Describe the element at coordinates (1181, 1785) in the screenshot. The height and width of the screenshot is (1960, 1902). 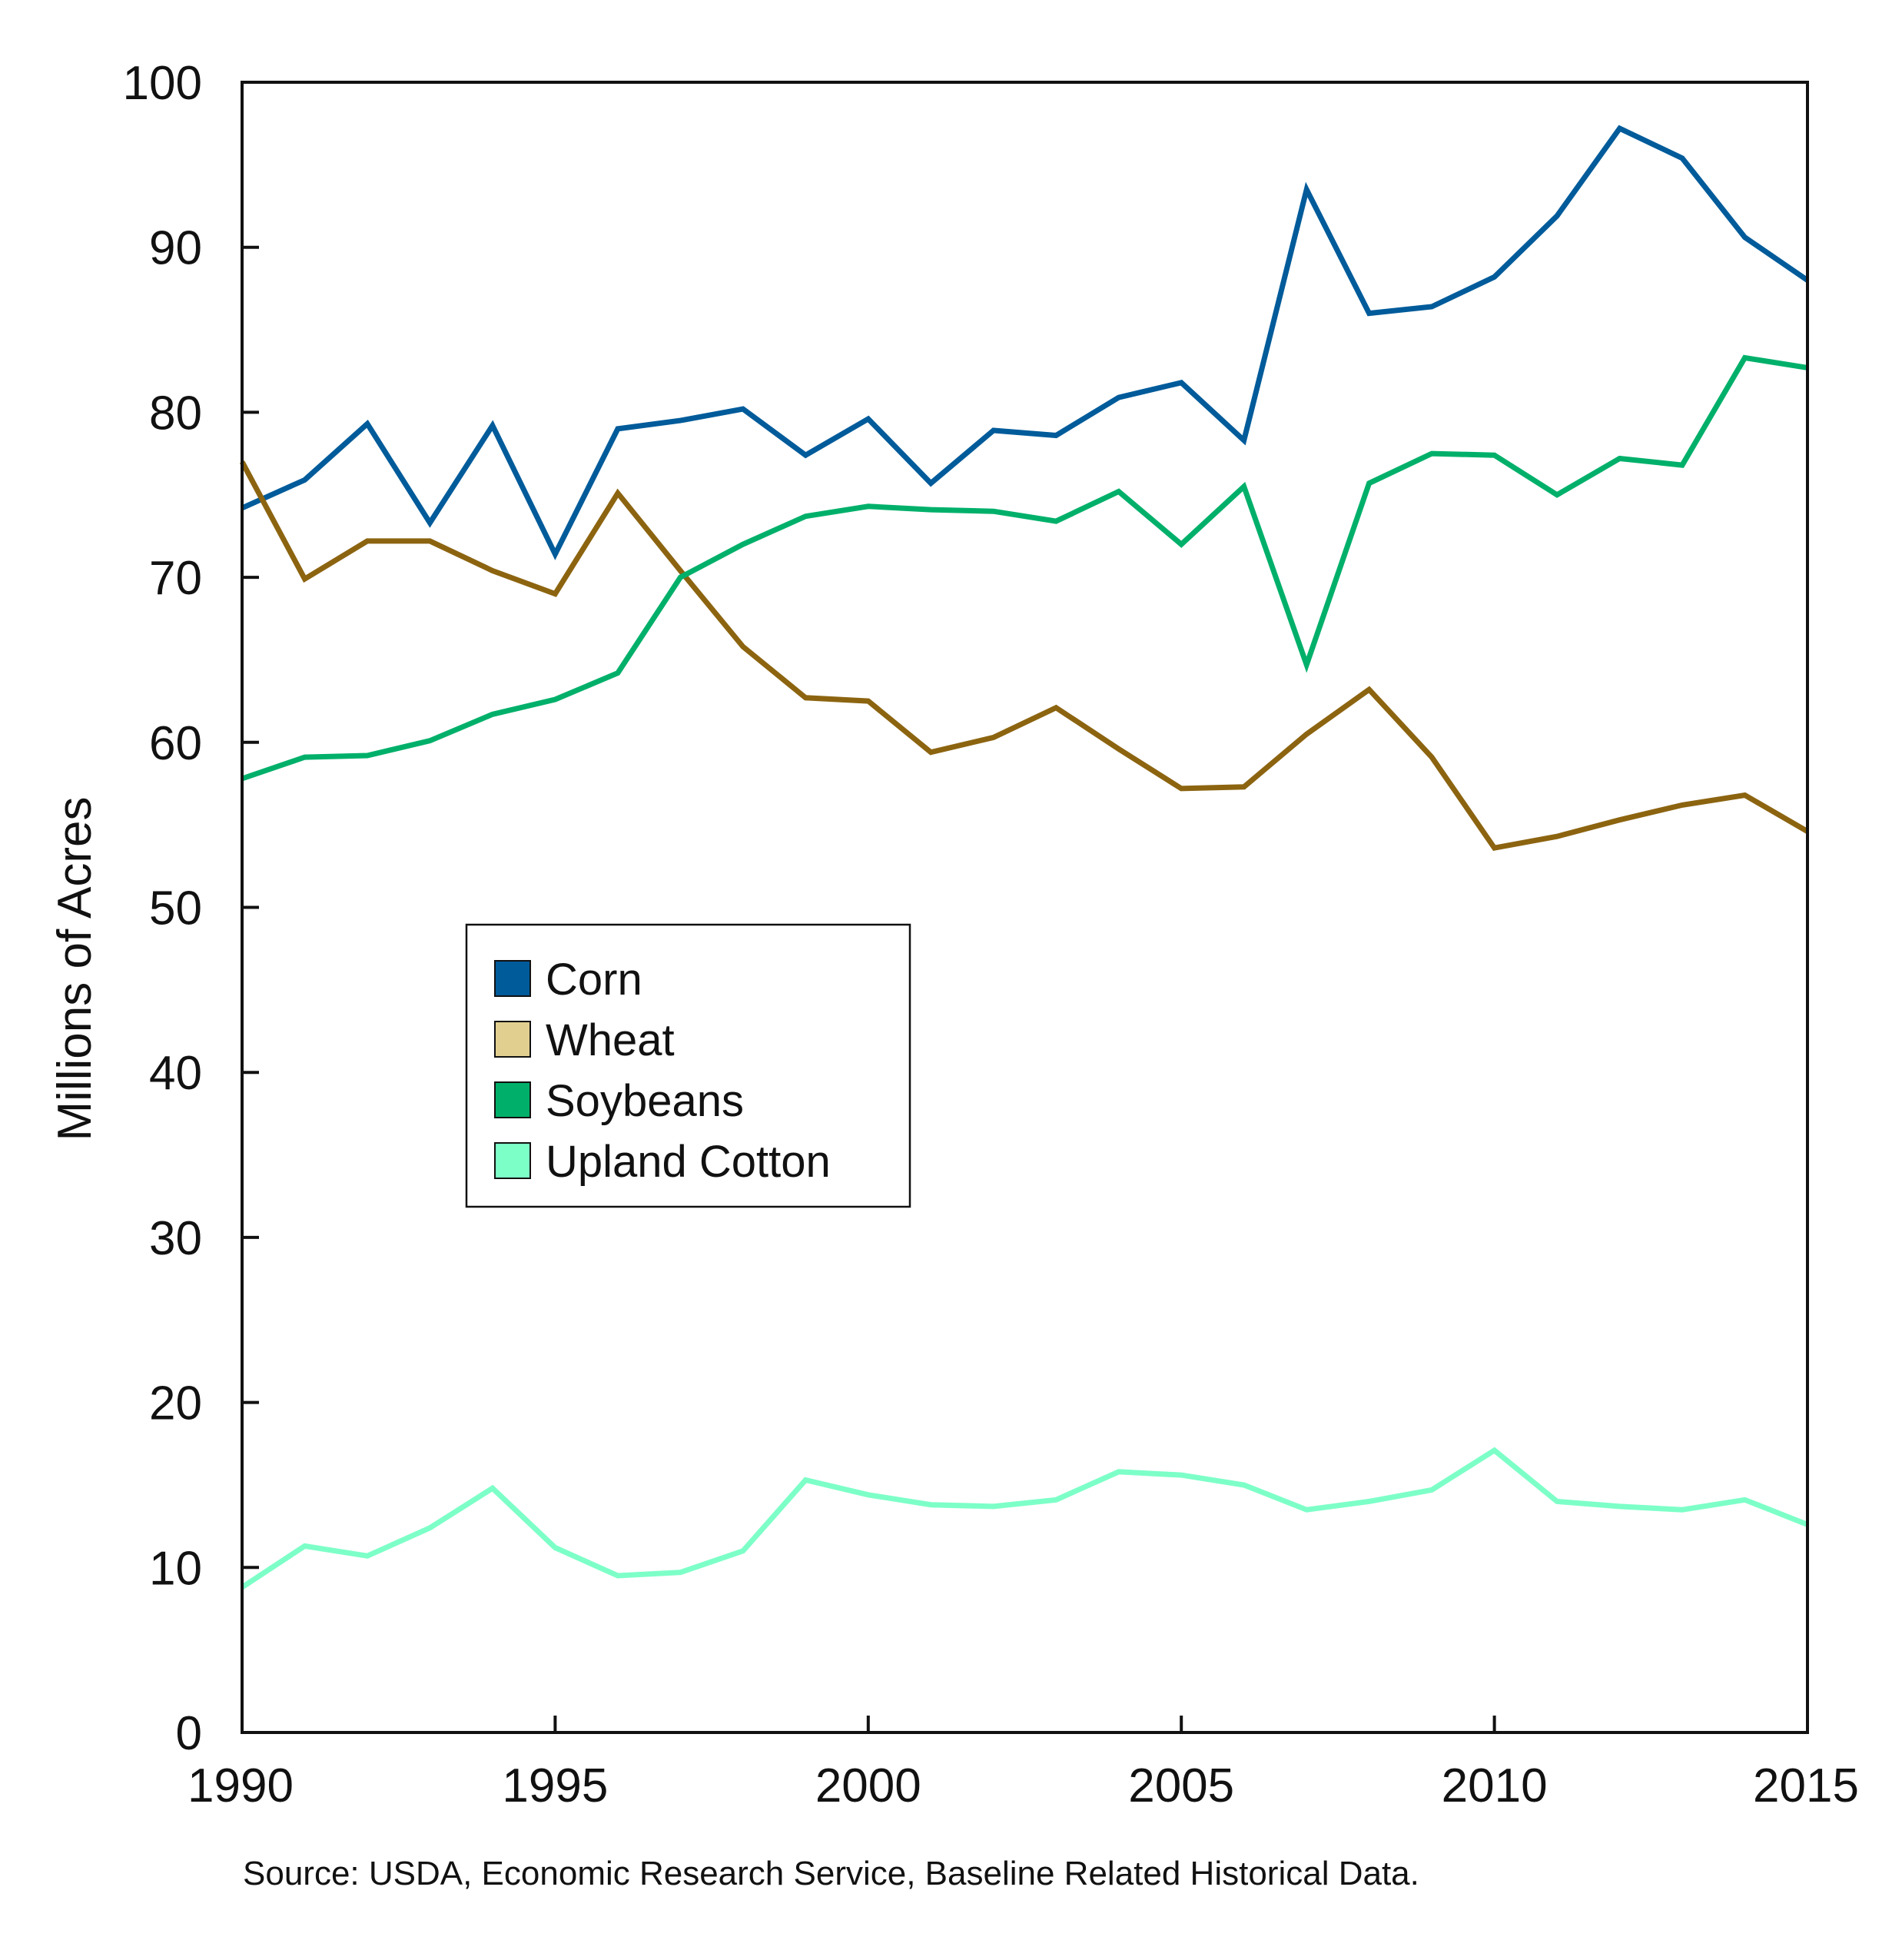
I see `x-tick-label: 2005` at that location.